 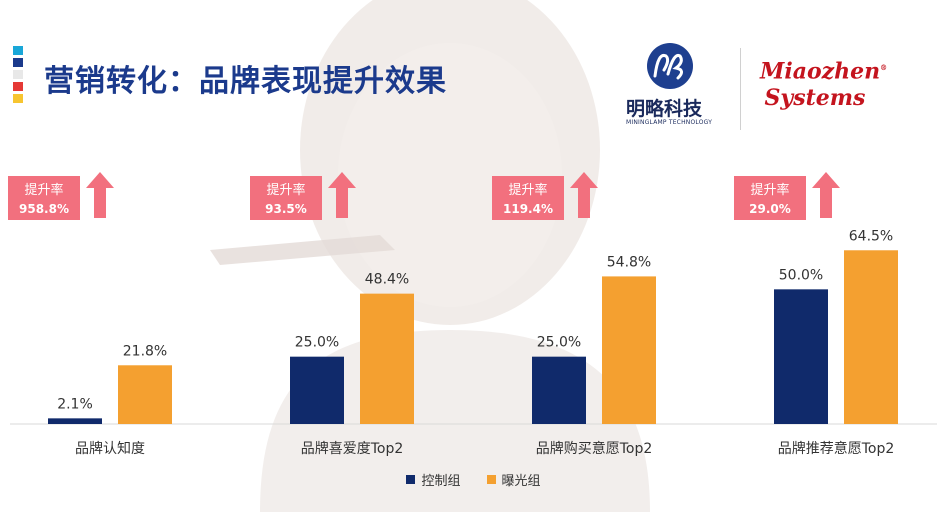 I want to click on category-label-3: 品牌推荐意愿Top2, so click(x=836, y=448).